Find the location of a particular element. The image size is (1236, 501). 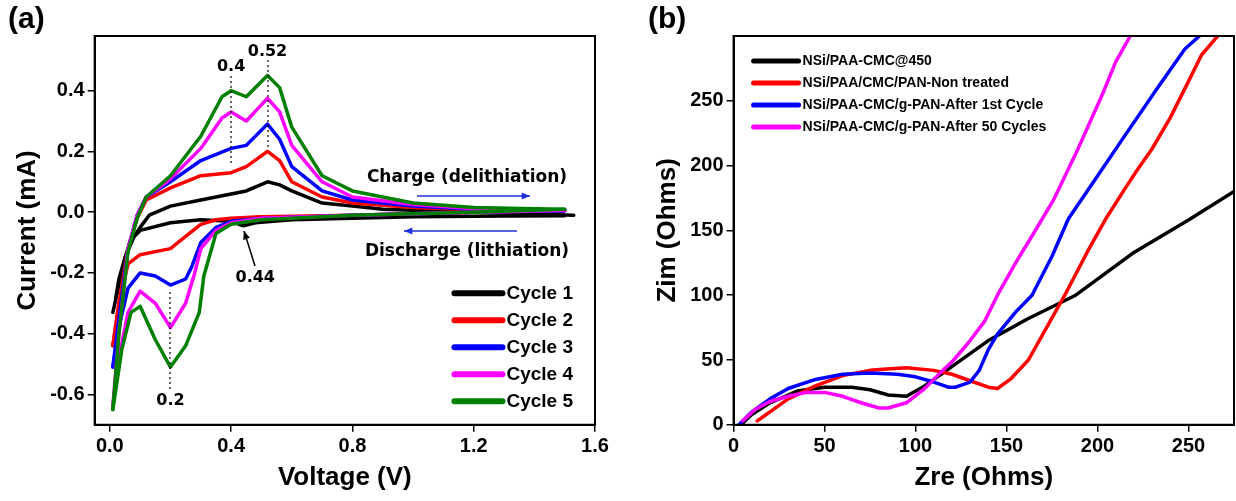

y-tick-label: 200 is located at coordinates (707, 164).